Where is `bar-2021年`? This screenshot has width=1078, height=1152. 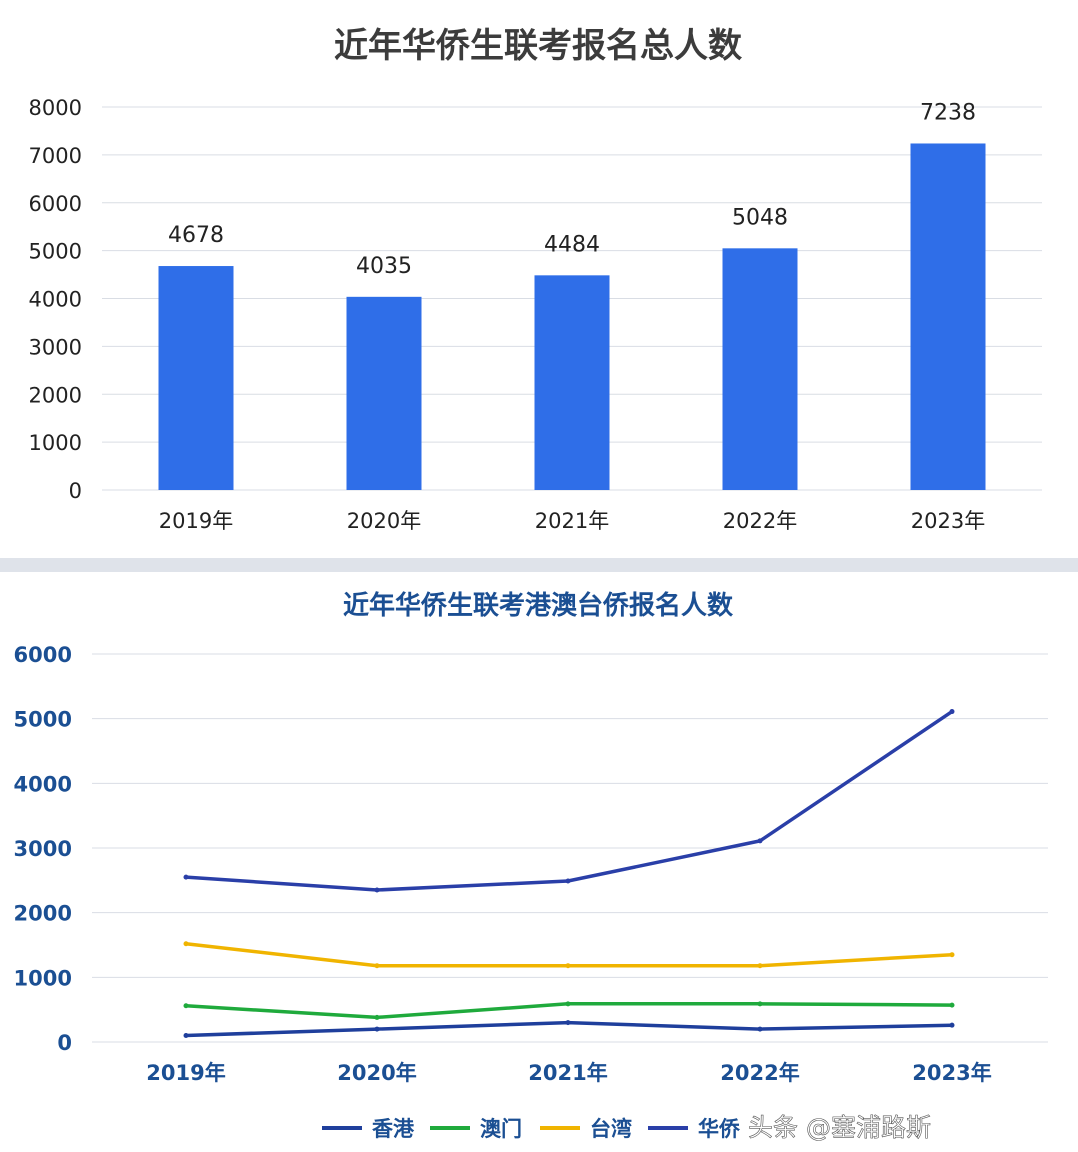 bar-2021年 is located at coordinates (572, 382).